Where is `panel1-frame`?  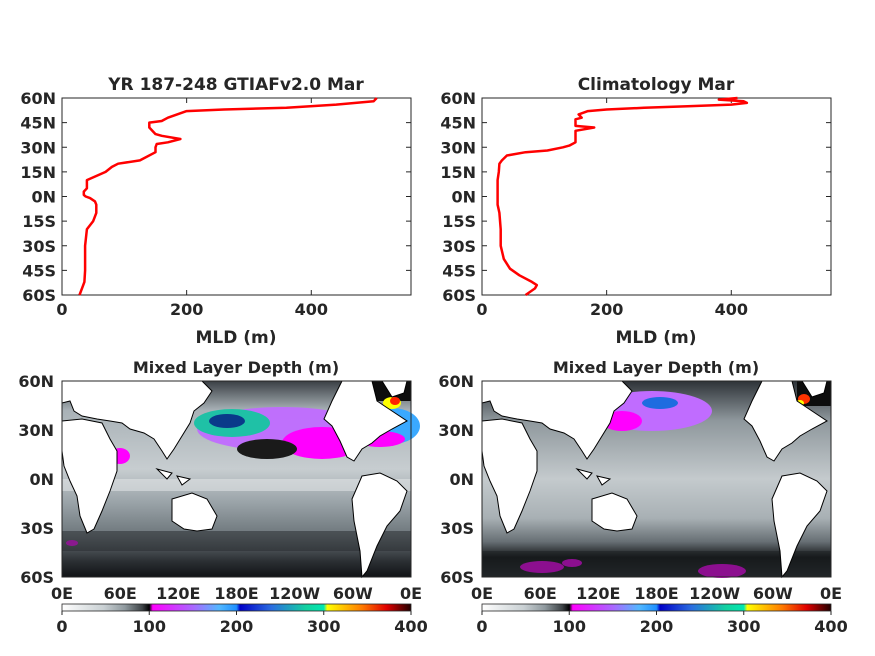 panel1-frame is located at coordinates (236, 196).